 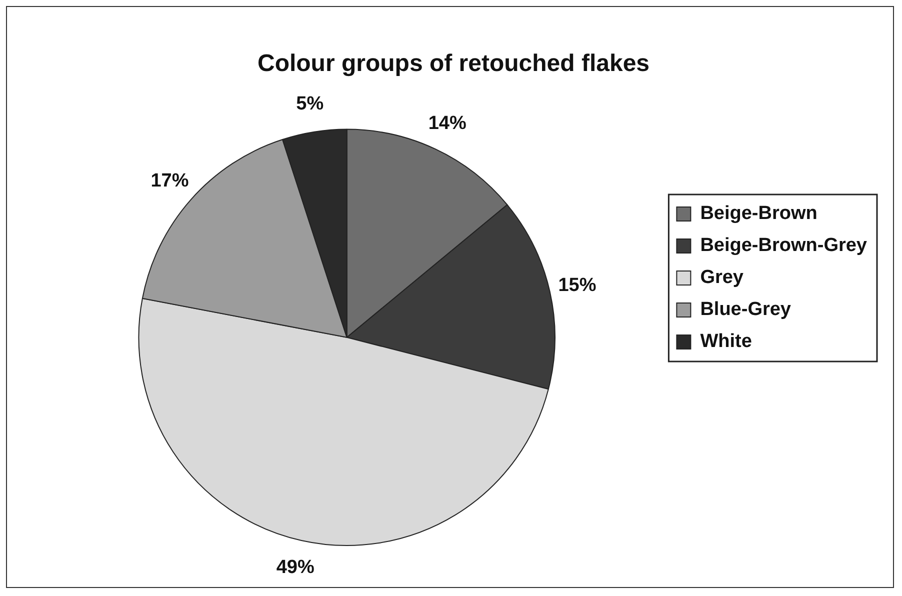 What do you see at coordinates (746, 309) in the screenshot?
I see `legend-label: Blue-Grey` at bounding box center [746, 309].